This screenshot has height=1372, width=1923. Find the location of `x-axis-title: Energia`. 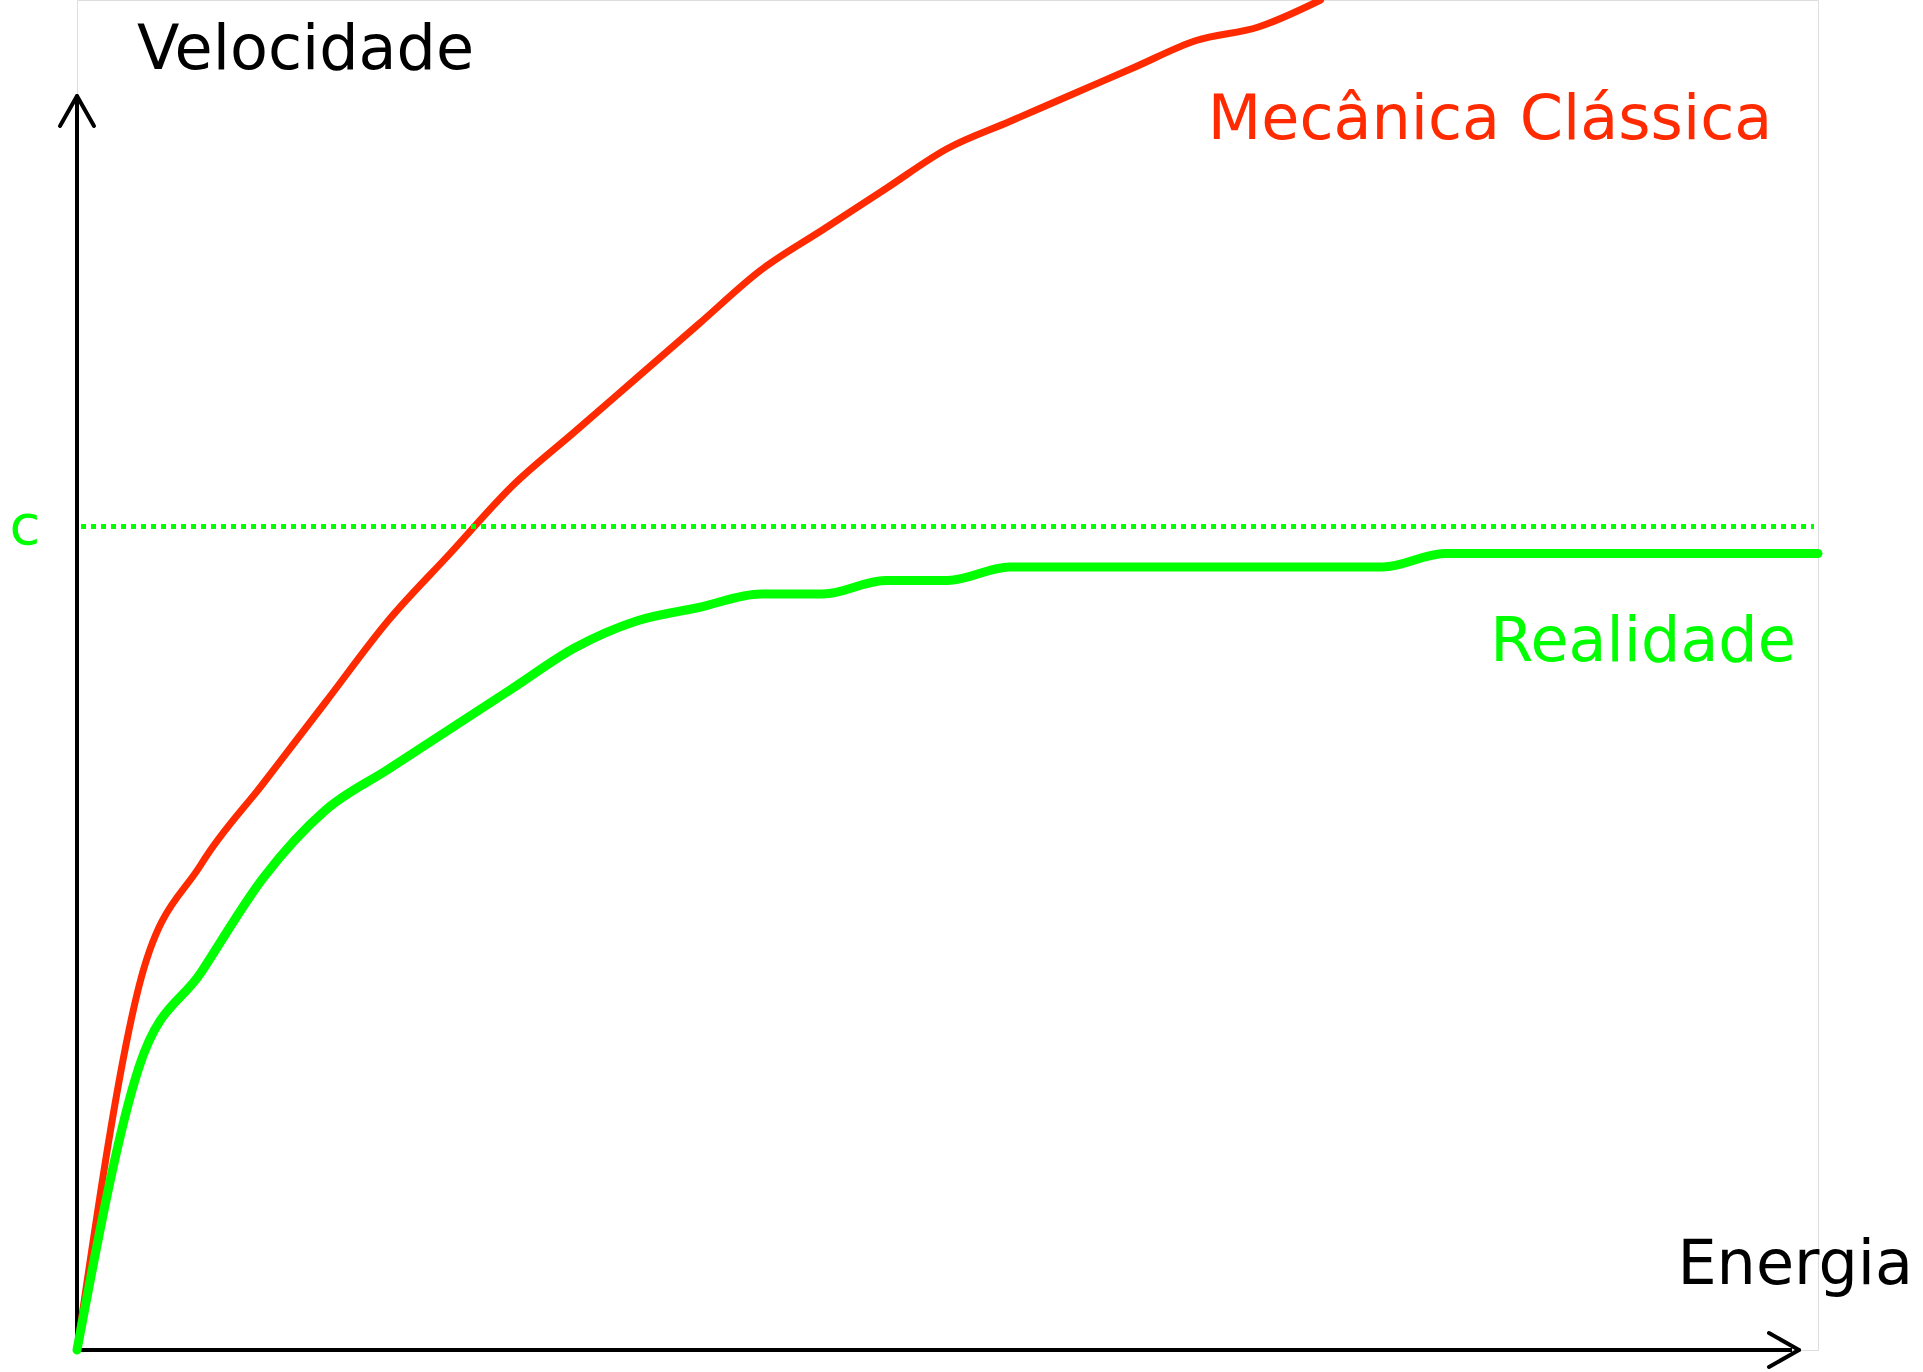

x-axis-title: Energia is located at coordinates (1795, 1262).